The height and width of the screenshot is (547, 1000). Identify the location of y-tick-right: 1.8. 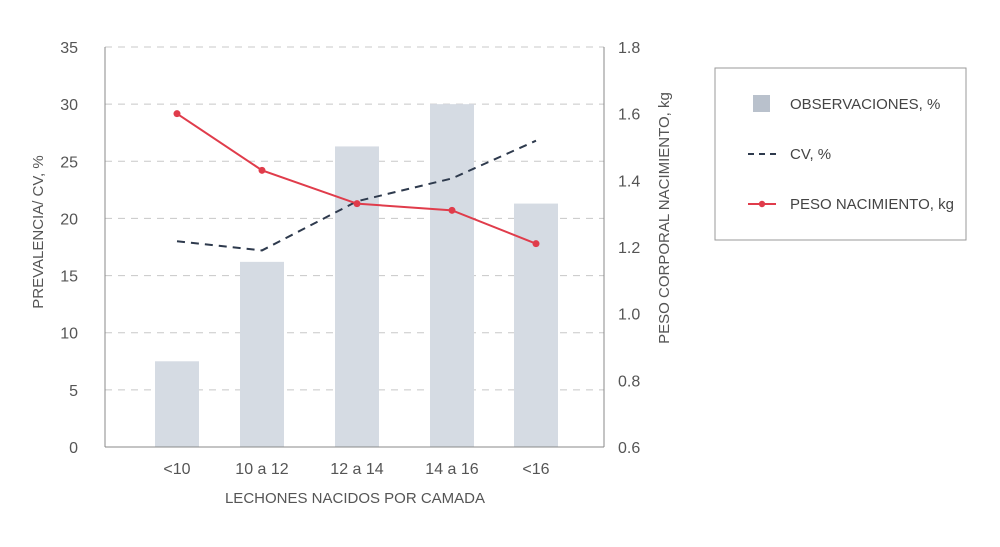
(629, 48).